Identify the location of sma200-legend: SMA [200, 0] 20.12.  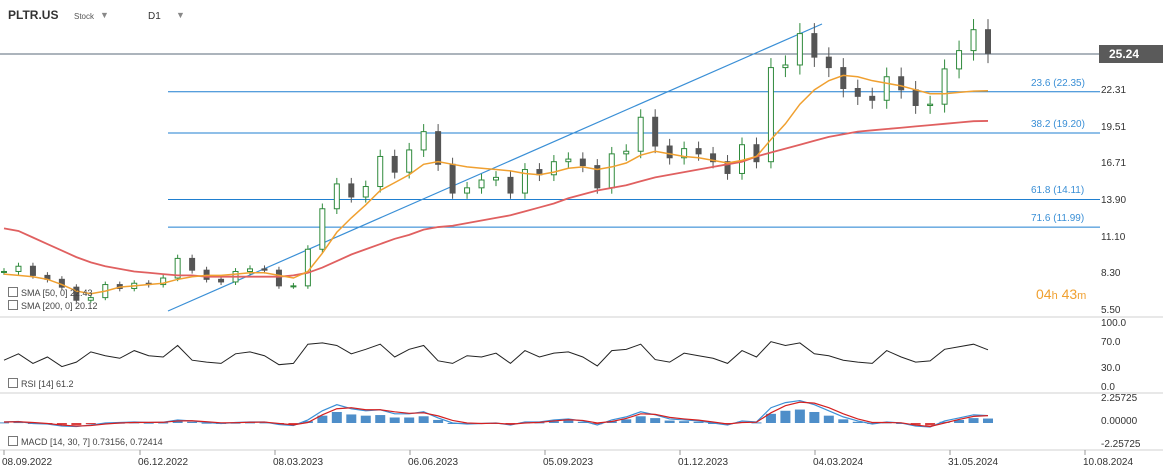
(53, 305).